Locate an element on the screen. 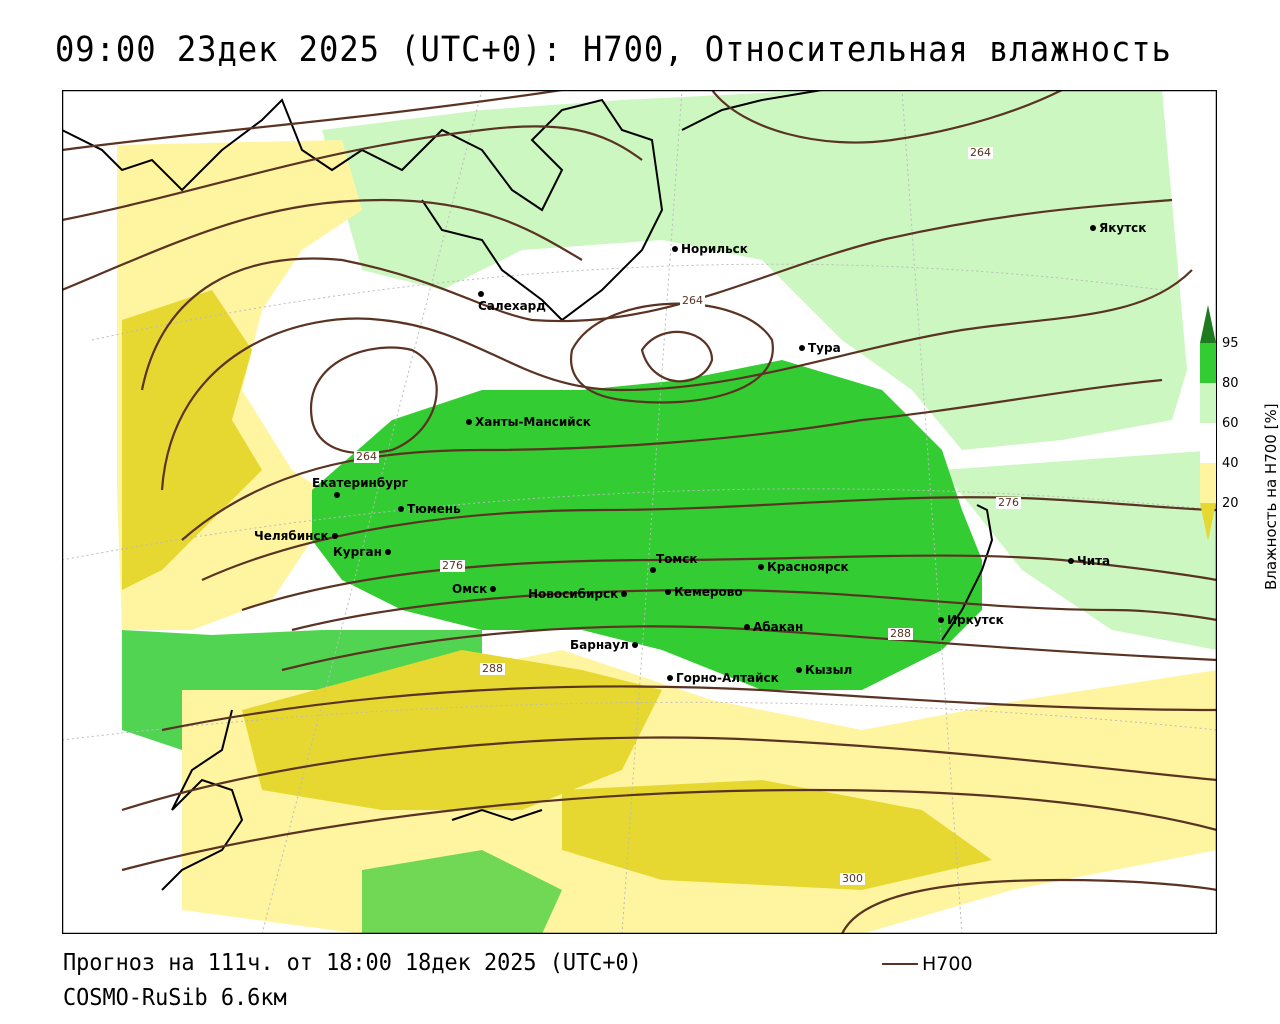 Image resolution: width=1280 pixels, height=1024 pixels. city-label: Барнаул is located at coordinates (599, 645).